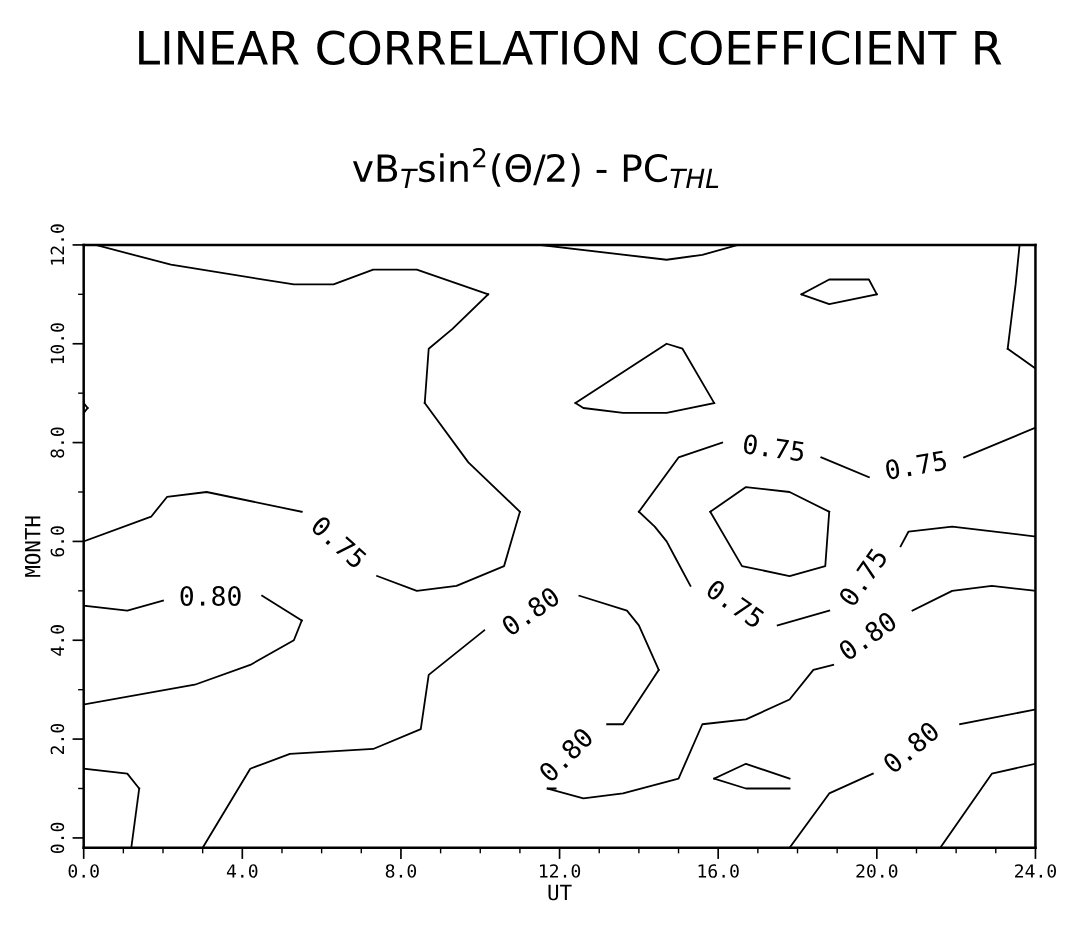  I want to click on x-tick-label: 24.0, so click(1036, 871).